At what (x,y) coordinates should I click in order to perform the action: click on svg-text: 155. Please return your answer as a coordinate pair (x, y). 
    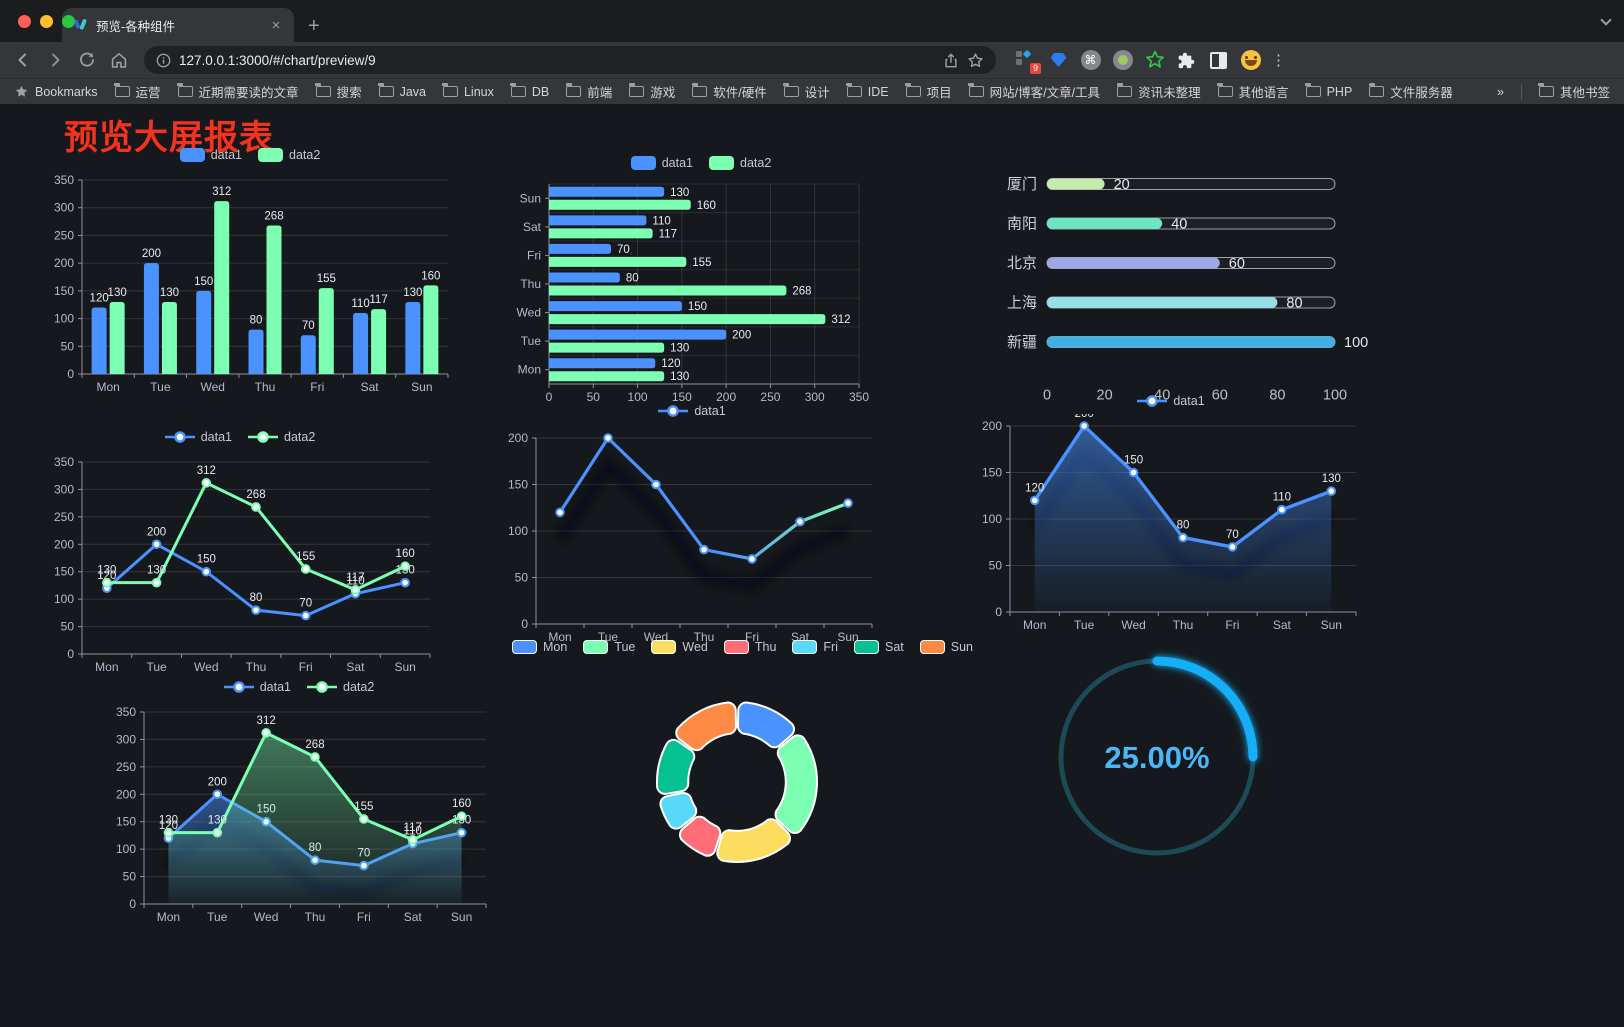
    Looking at the image, I should click on (701, 263).